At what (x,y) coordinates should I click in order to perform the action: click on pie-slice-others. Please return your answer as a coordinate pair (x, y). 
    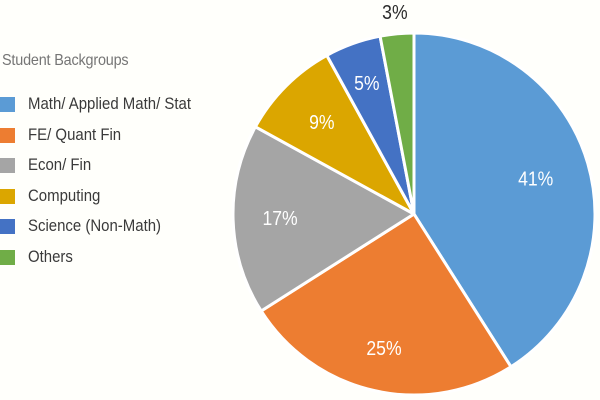
    Looking at the image, I should click on (397, 123).